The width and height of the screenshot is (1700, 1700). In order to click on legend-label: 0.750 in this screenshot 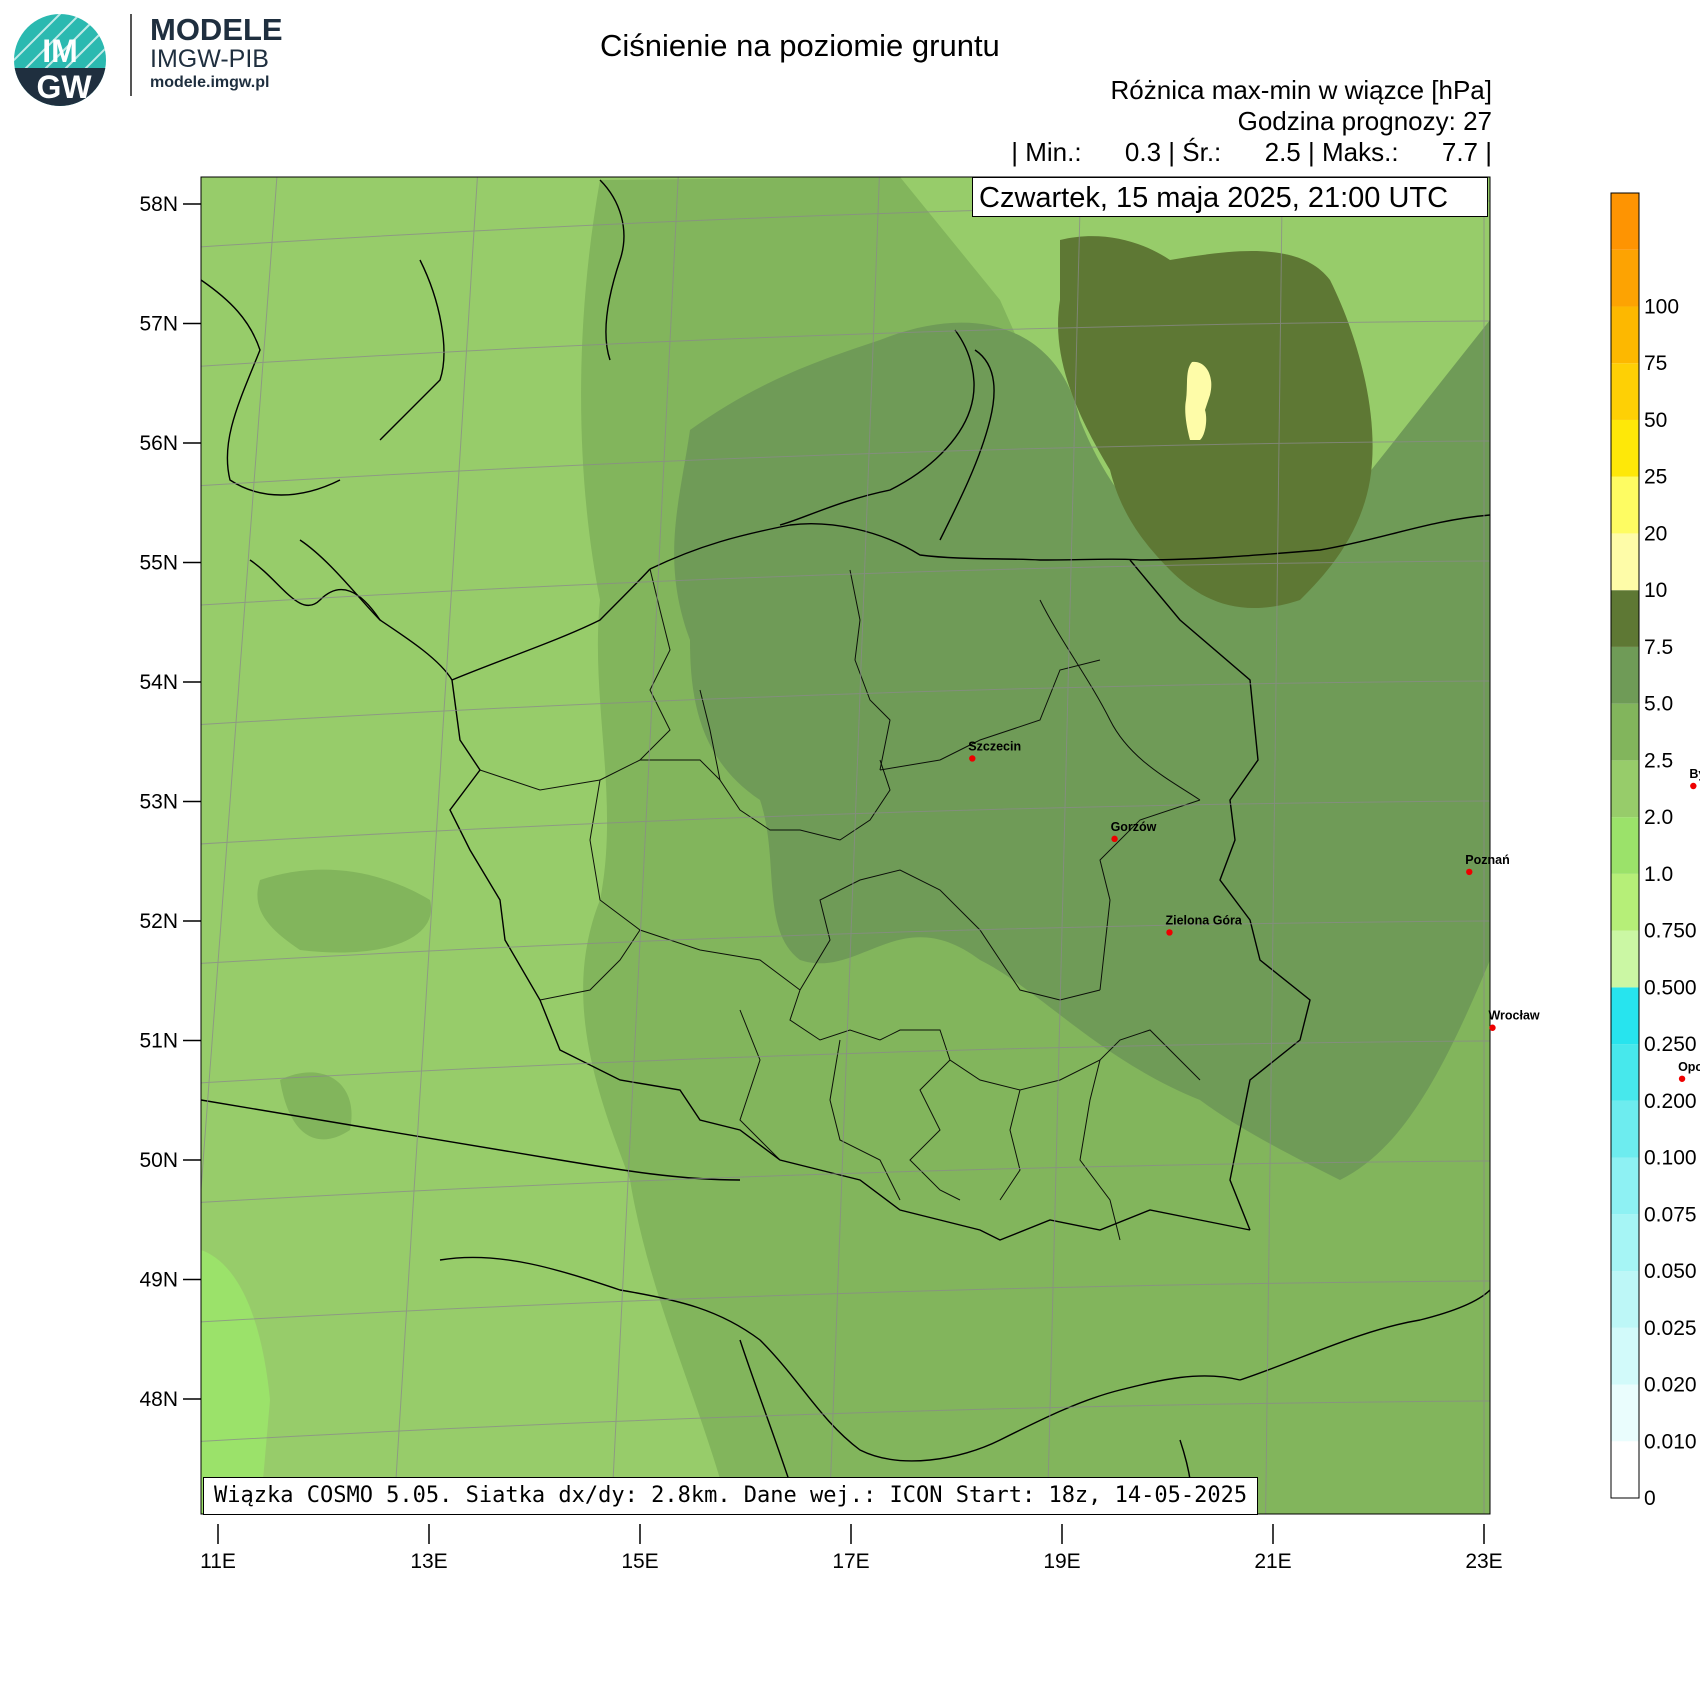, I will do `click(1670, 931)`.